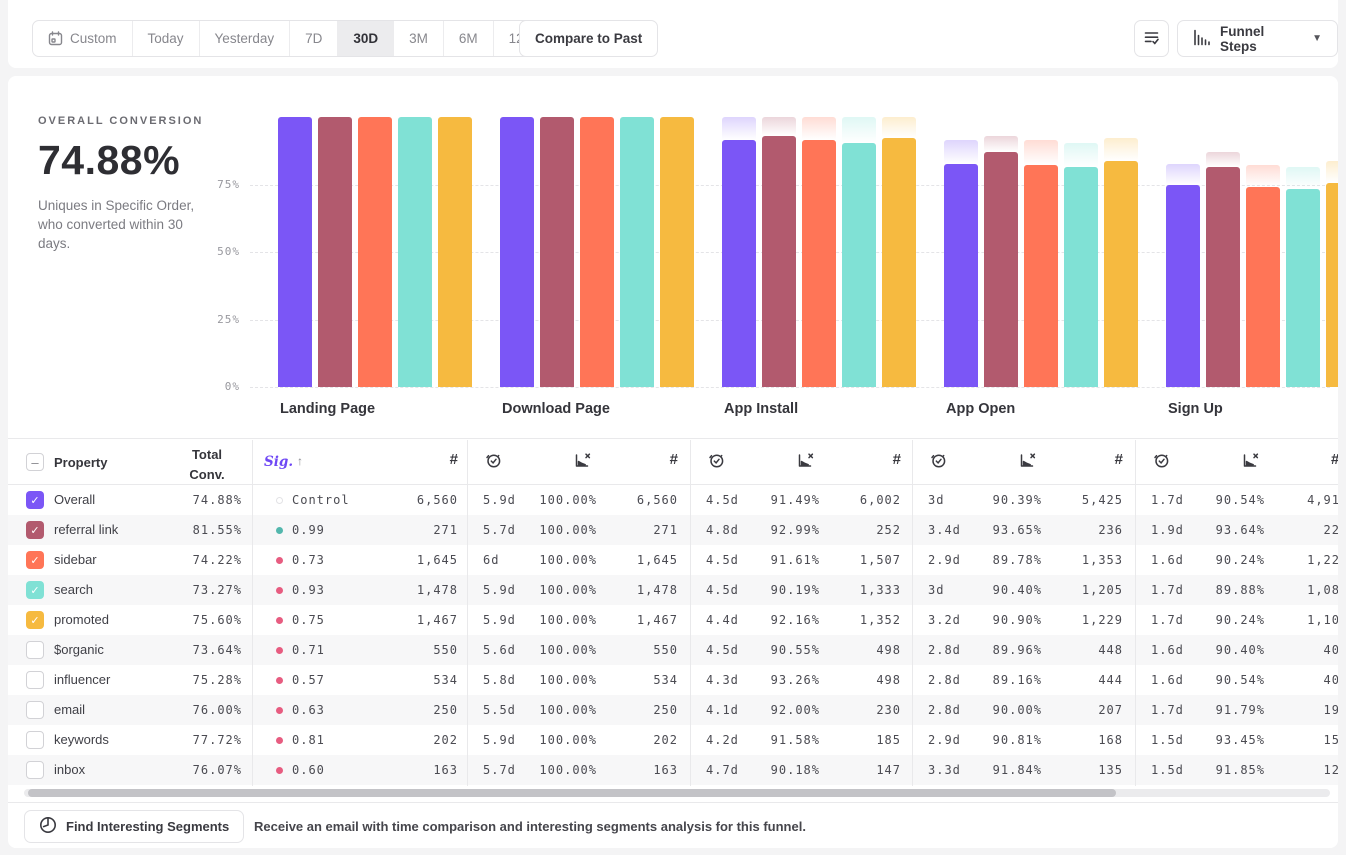 This screenshot has width=1346, height=855. I want to click on conversion-rate-value: 90.40%, so click(1017, 590).